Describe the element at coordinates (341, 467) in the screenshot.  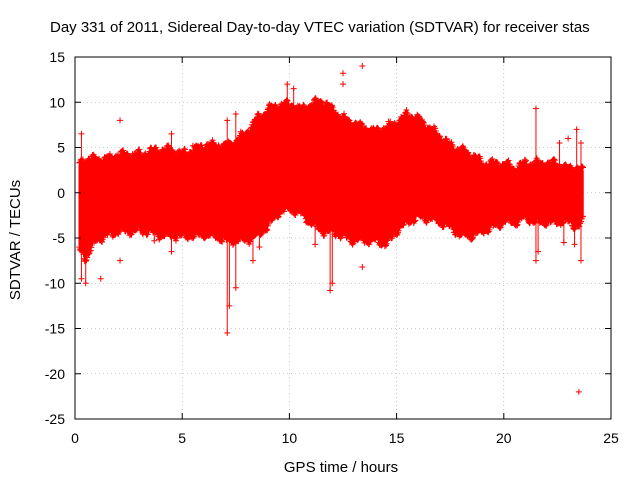
I see `x-axis-label: GPS time / hours` at that location.